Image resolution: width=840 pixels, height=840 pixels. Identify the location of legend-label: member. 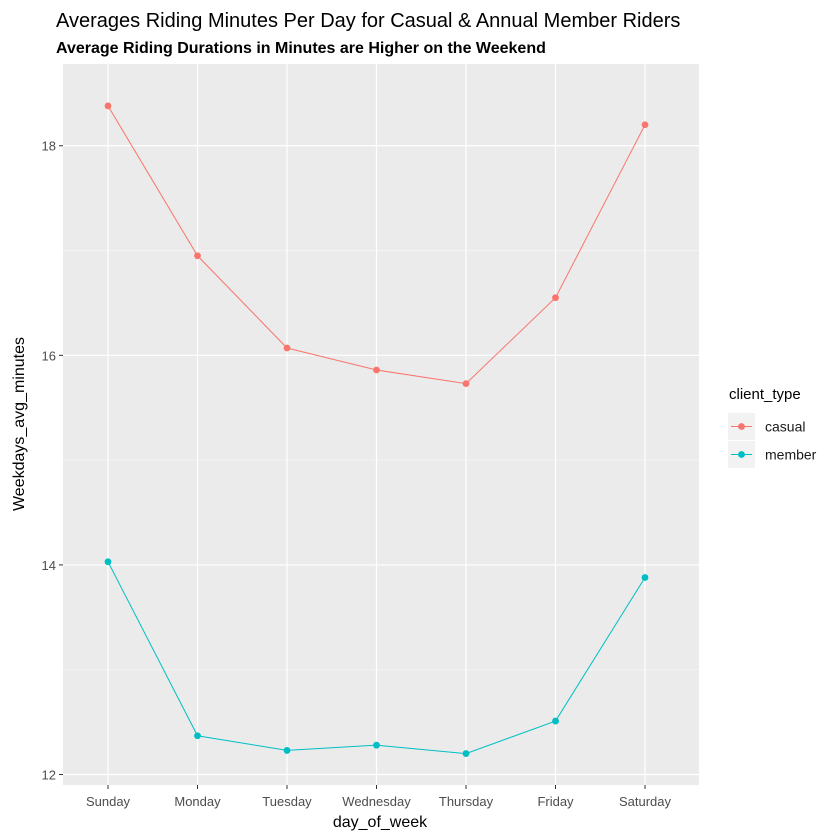
(791, 455).